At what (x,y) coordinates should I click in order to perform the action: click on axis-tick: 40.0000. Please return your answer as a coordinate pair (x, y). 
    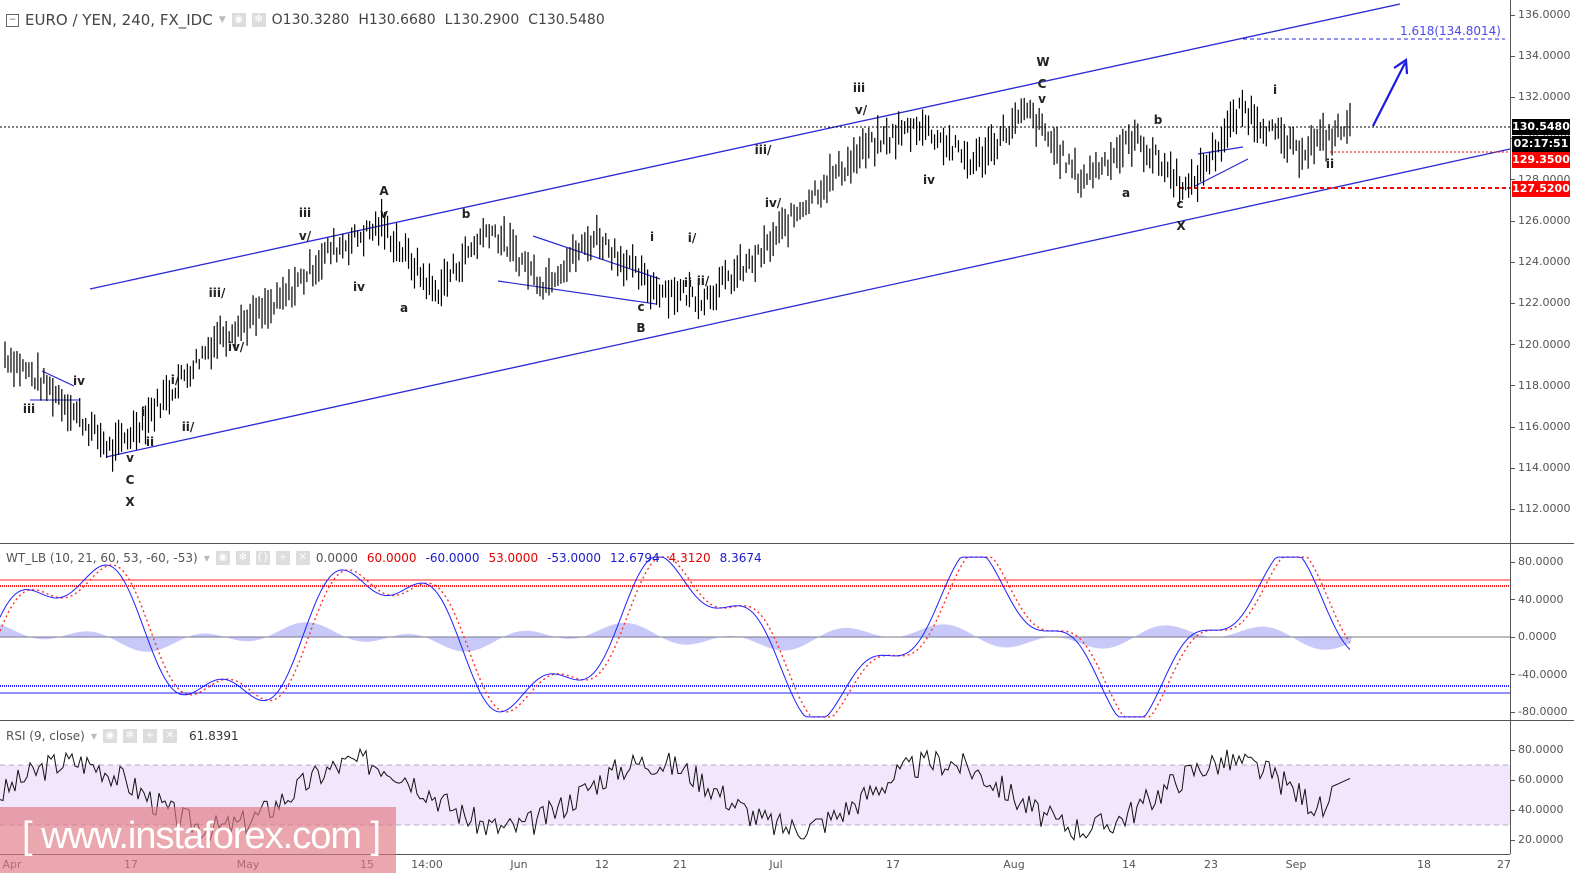
    Looking at the image, I should click on (1537, 809).